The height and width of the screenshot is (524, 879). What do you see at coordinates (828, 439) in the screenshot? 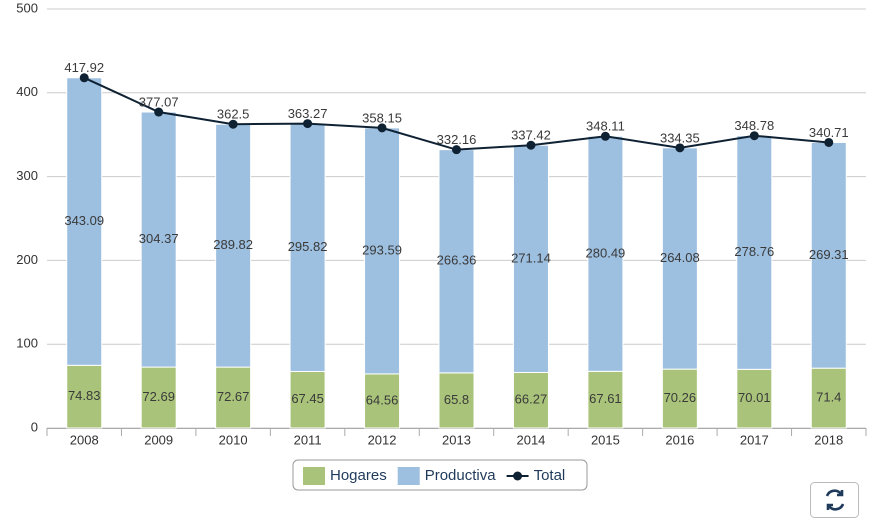
I see `x-tick-label: 2018` at bounding box center [828, 439].